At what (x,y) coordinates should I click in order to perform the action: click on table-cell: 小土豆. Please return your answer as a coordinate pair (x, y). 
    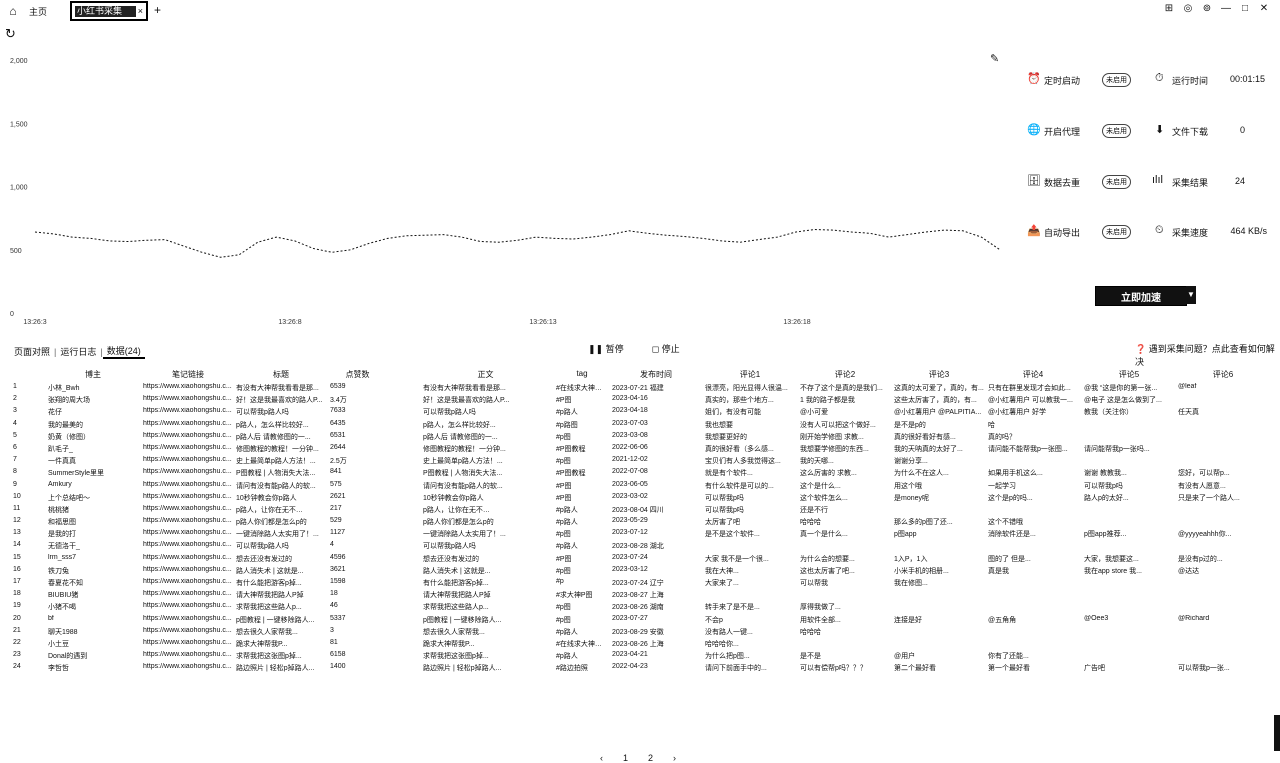
    Looking at the image, I should click on (58, 644).